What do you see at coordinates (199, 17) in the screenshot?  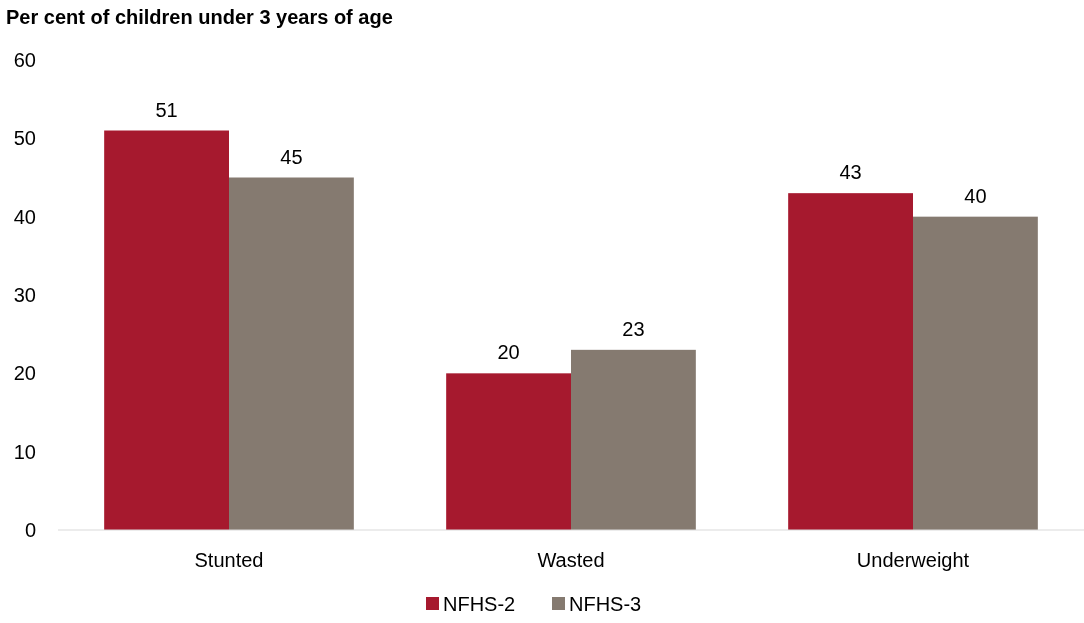 I see `chart-title: Per cent of children under 3 years of age` at bounding box center [199, 17].